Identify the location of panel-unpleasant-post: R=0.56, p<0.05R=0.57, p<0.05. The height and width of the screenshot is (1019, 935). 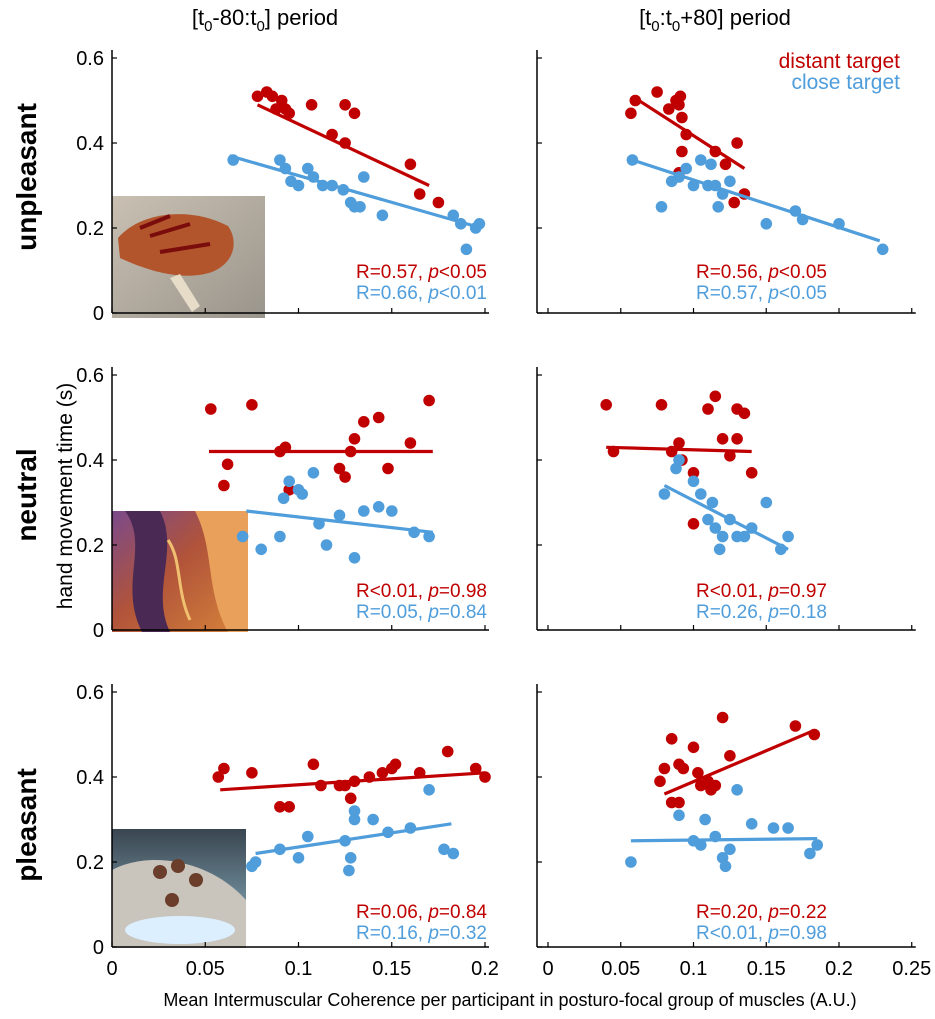
(726, 182).